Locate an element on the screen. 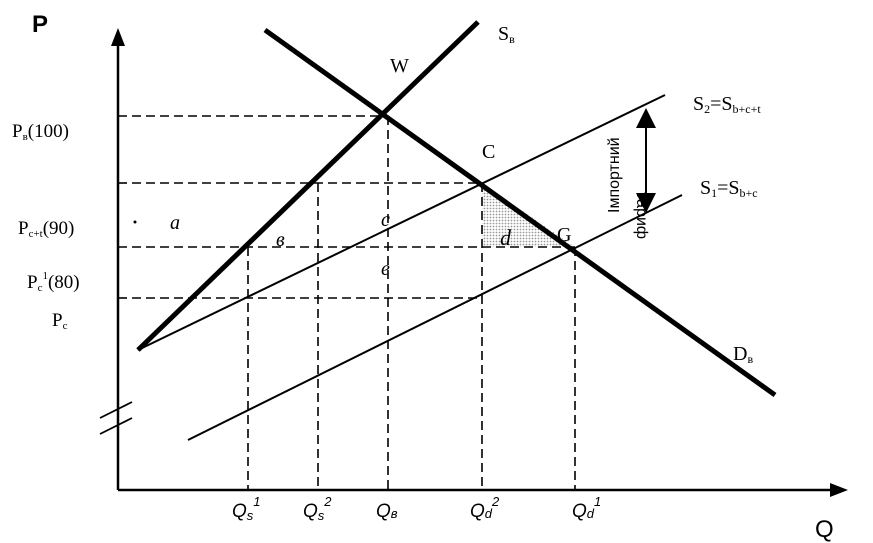 This screenshot has width=873, height=543. price-label-pc1: Pc1(80) is located at coordinates (53, 282).